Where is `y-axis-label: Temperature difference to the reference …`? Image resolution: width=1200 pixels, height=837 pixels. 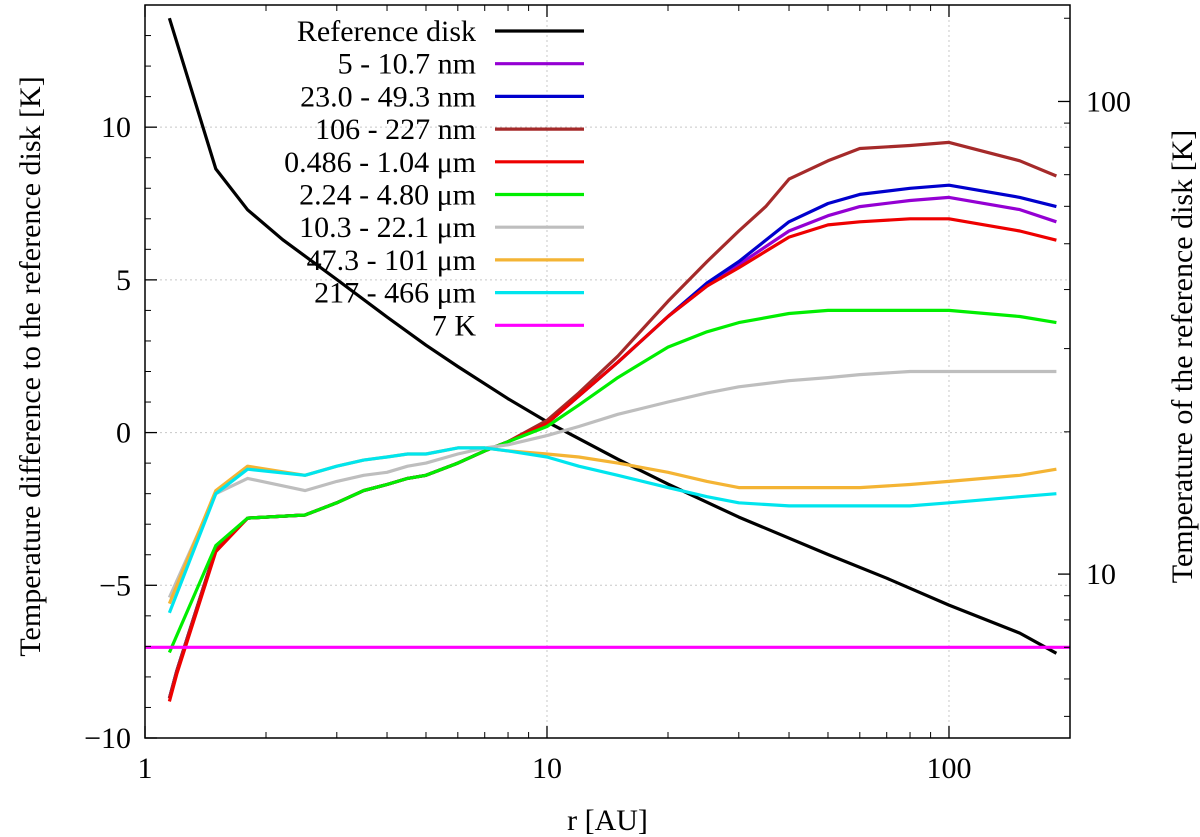 y-axis-label: Temperature difference to the reference … is located at coordinates (30, 366).